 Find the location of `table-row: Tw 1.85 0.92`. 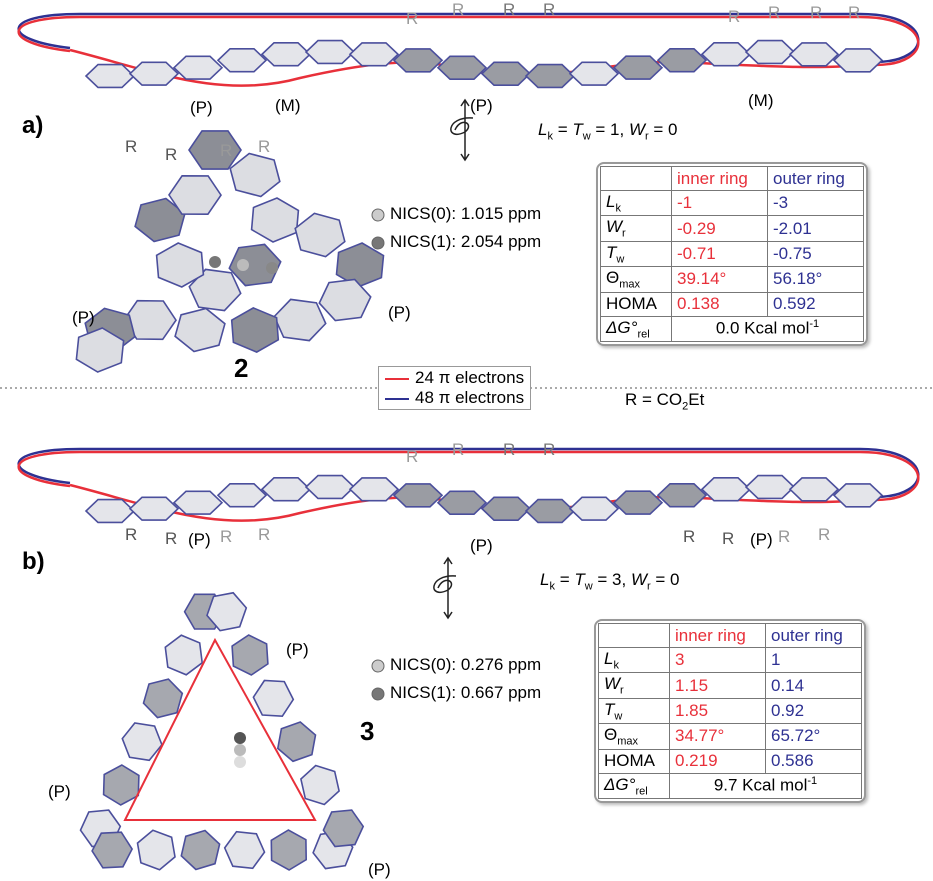

table-row: Tw 1.85 0.92 is located at coordinates (730, 711).